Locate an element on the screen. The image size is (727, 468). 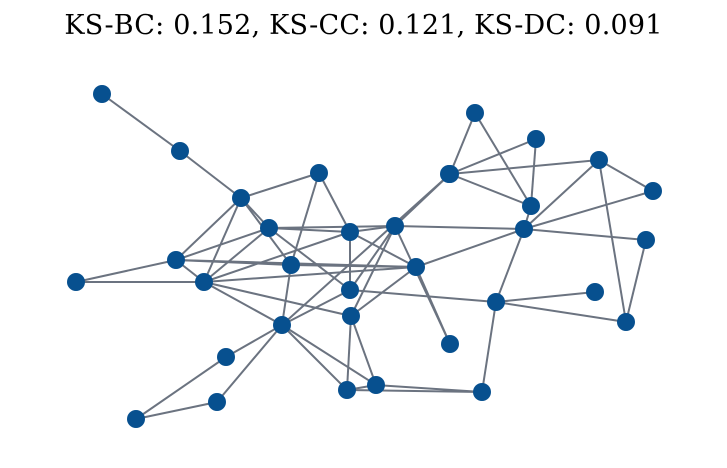
graph-title: KS-BC: 0.152, KS-CC: 0.121, KS-DC: 0.091 is located at coordinates (363, 25).